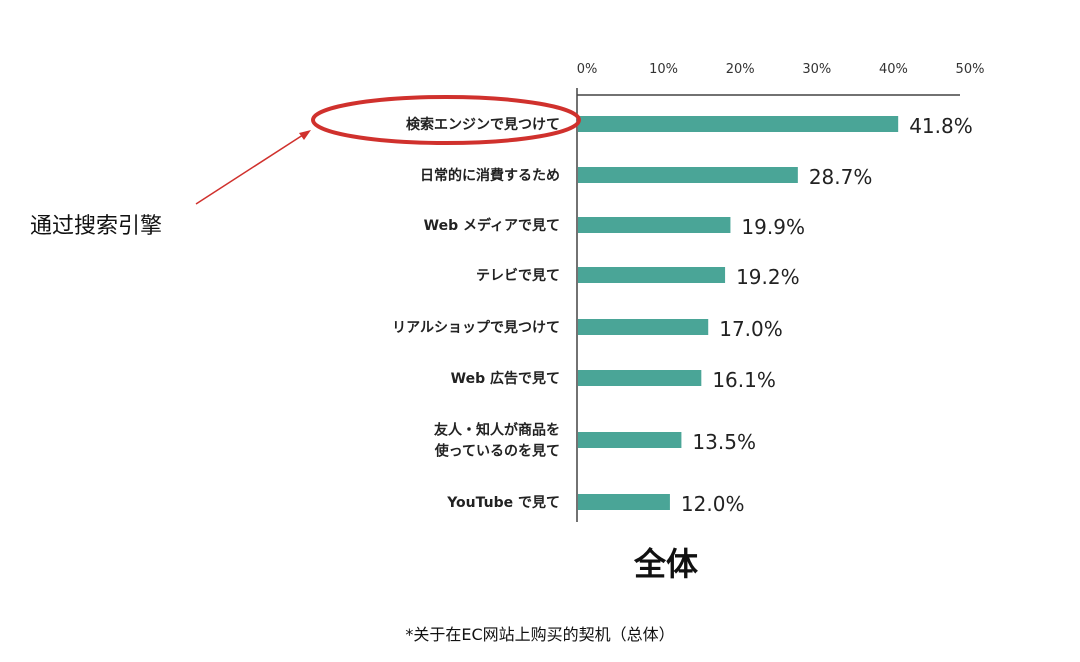 This screenshot has width=1080, height=662. Describe the element at coordinates (724, 442) in the screenshot. I see `bar-value-label: 13.5%` at that location.